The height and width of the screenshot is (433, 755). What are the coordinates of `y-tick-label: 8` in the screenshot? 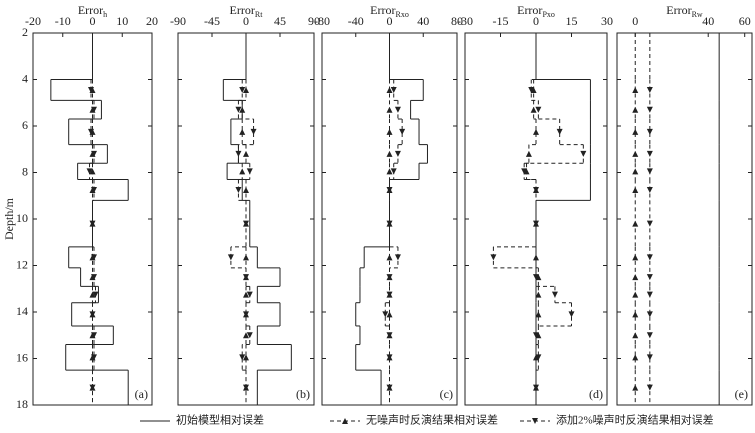 It's located at (25, 171).